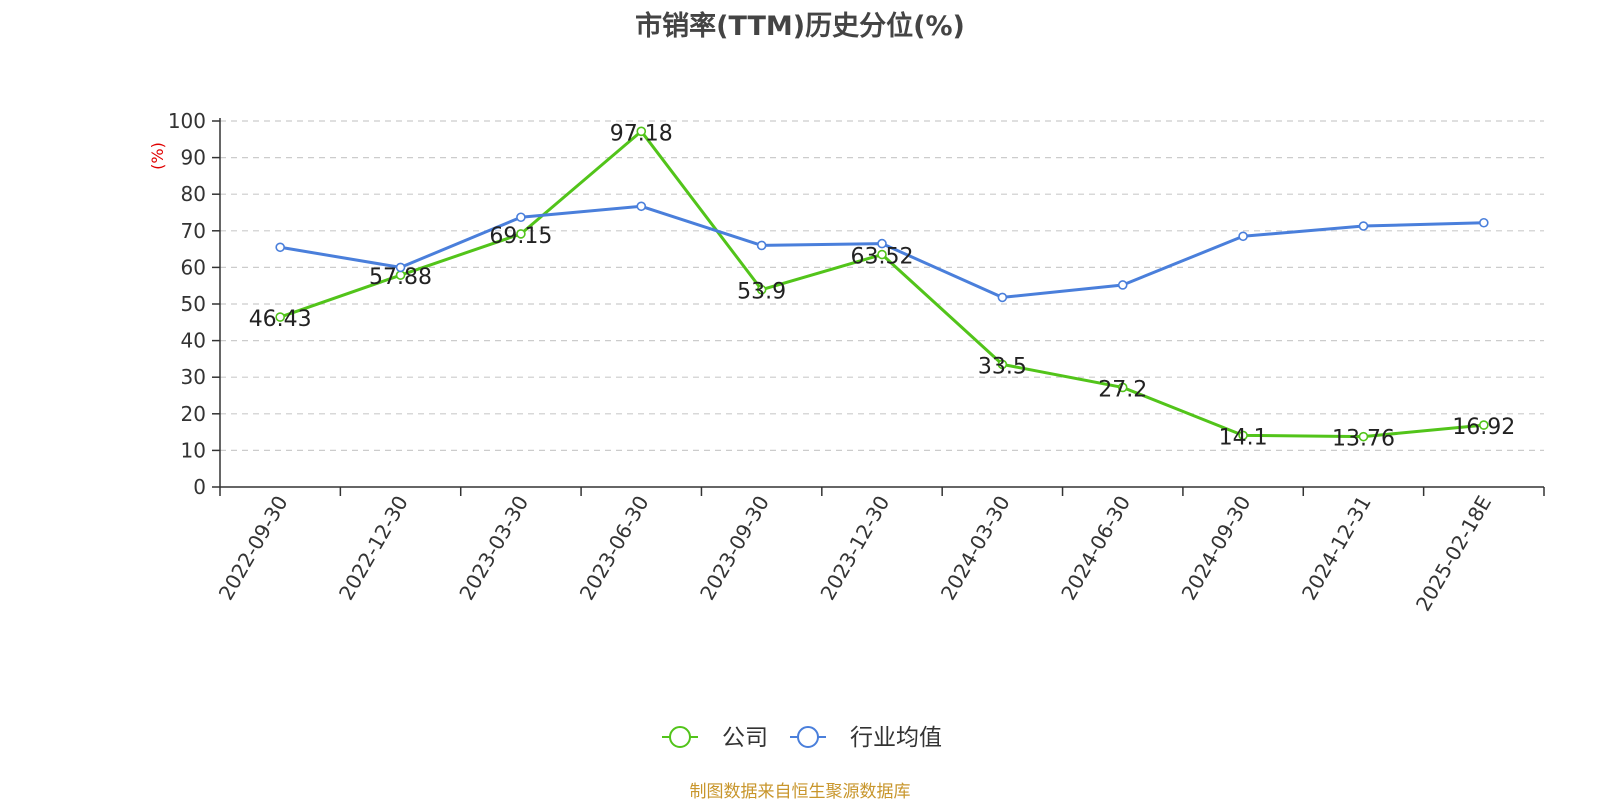 This screenshot has width=1600, height=802. I want to click on legend-item: 公司, so click(715, 738).